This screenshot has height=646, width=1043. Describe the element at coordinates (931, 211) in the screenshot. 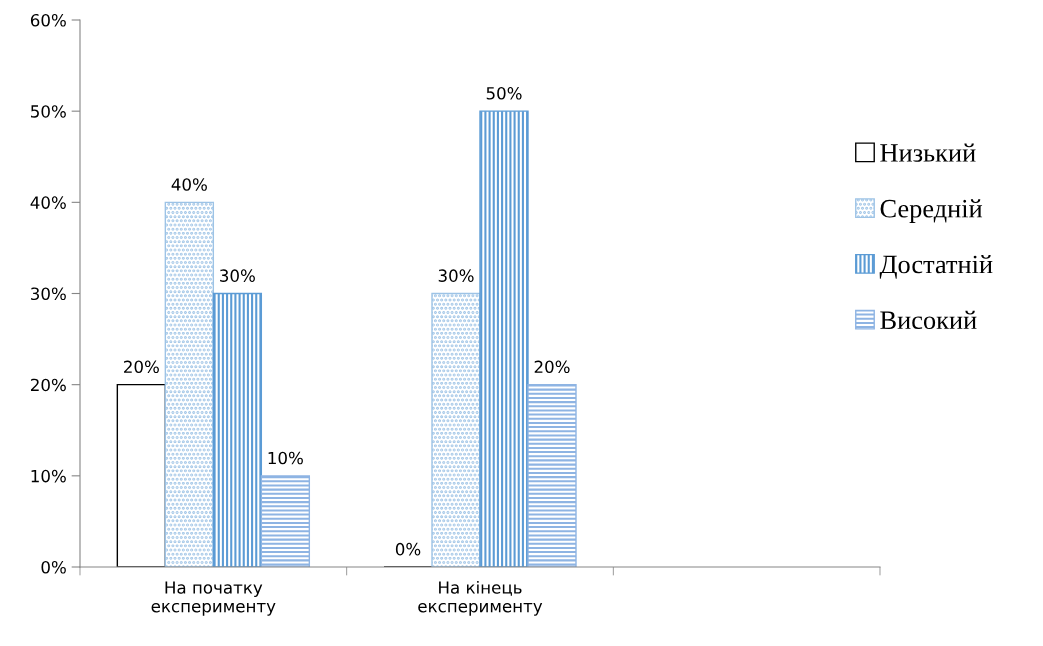

I see `legend-label: Середній` at that location.